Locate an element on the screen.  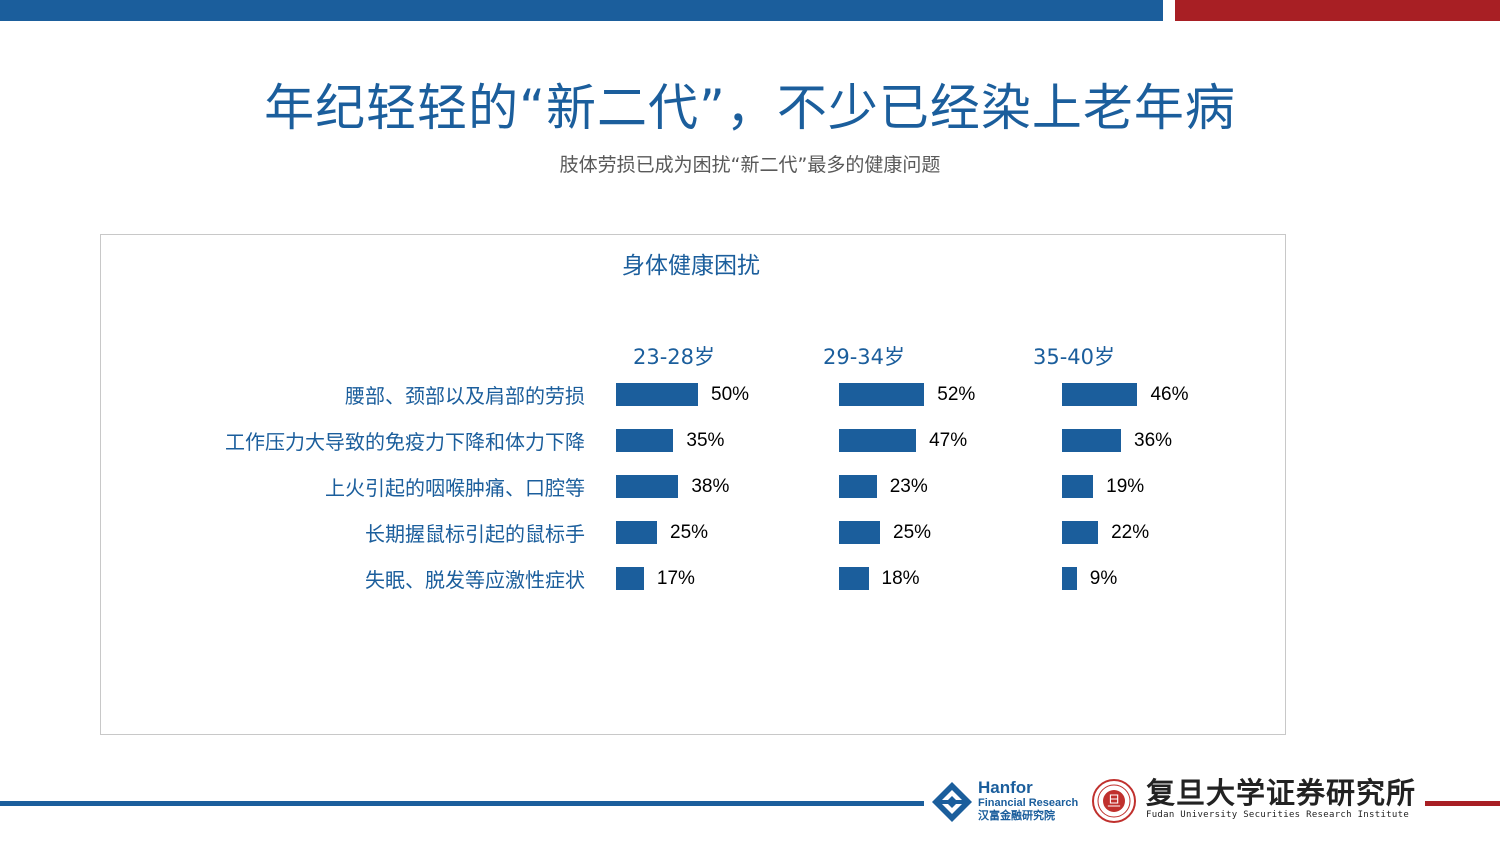
data-label: 22% is located at coordinates (1130, 532).